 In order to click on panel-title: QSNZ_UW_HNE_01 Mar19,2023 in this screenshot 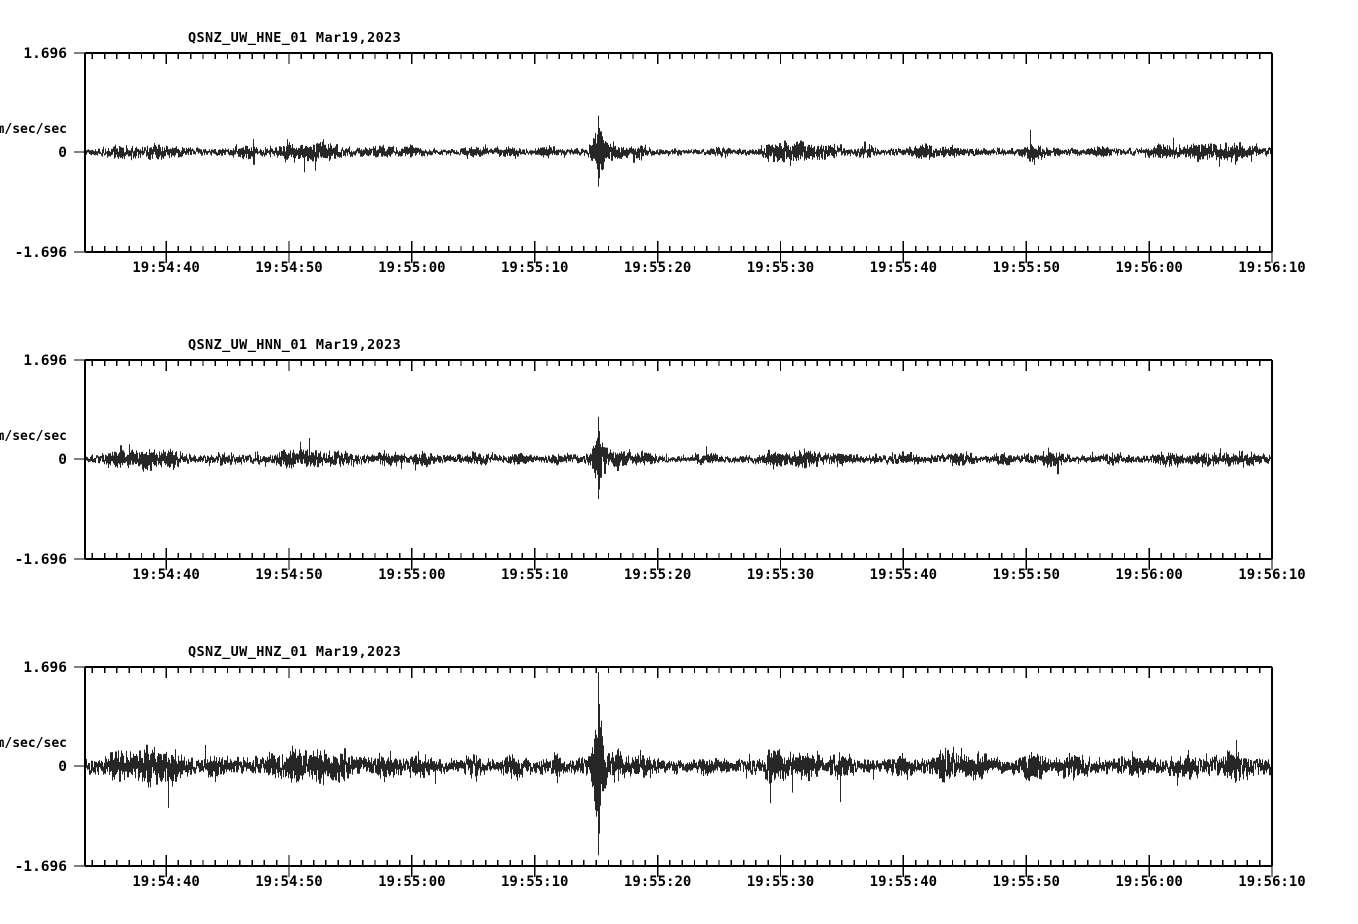, I will do `click(294, 38)`.